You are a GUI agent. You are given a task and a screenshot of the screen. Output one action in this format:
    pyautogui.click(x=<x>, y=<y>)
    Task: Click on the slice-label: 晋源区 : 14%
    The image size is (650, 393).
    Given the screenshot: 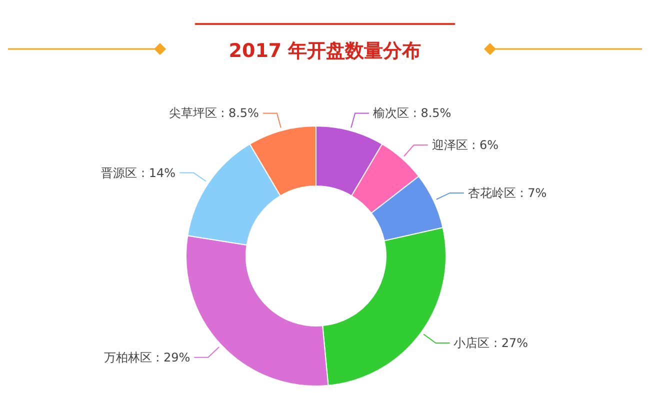 What is the action you would take?
    pyautogui.click(x=138, y=173)
    